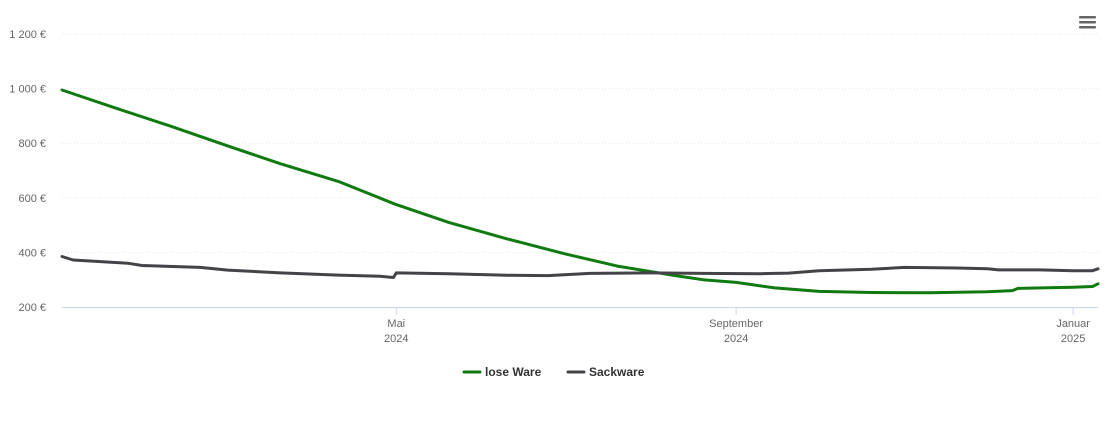 The width and height of the screenshot is (1110, 422). I want to click on y-tick-label: 800 €, so click(32, 144).